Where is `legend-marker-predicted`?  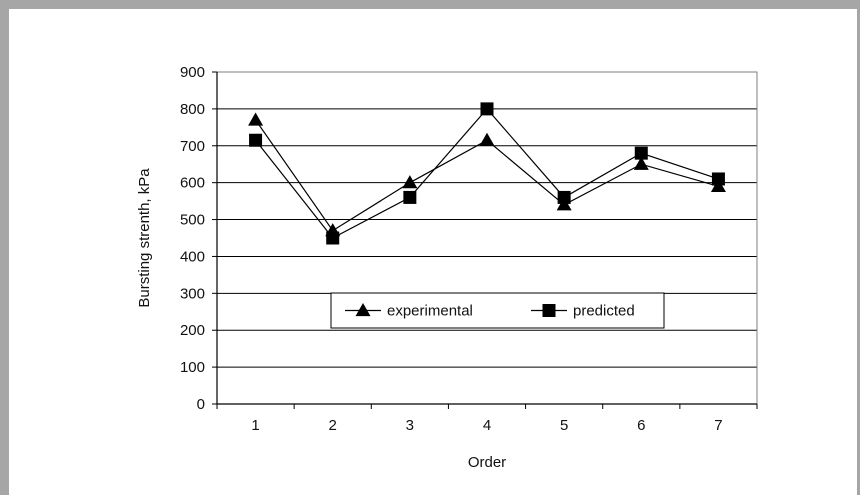
legend-marker-predicted is located at coordinates (549, 310).